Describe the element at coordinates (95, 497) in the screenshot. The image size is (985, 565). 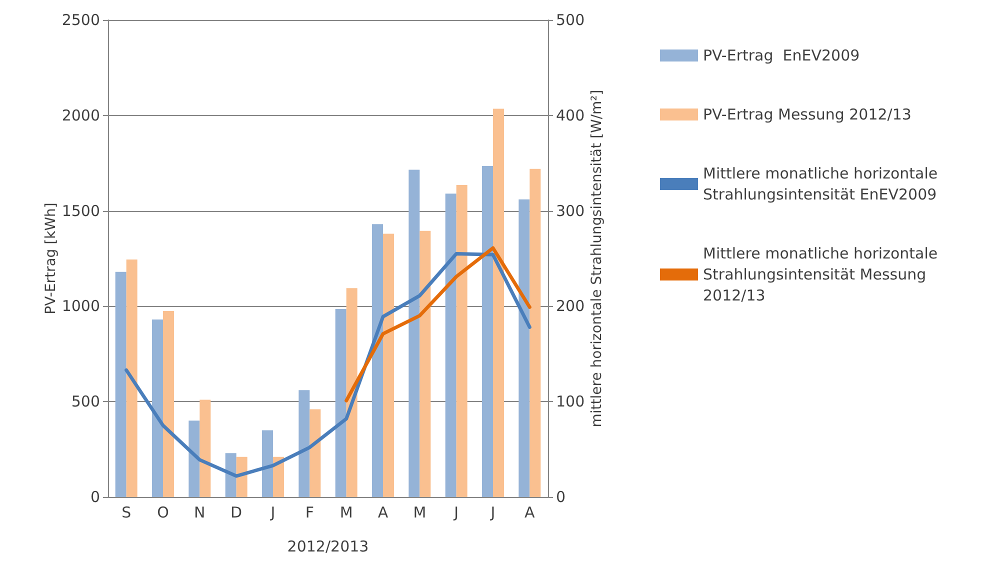
I see `y-tick-label: 0` at that location.